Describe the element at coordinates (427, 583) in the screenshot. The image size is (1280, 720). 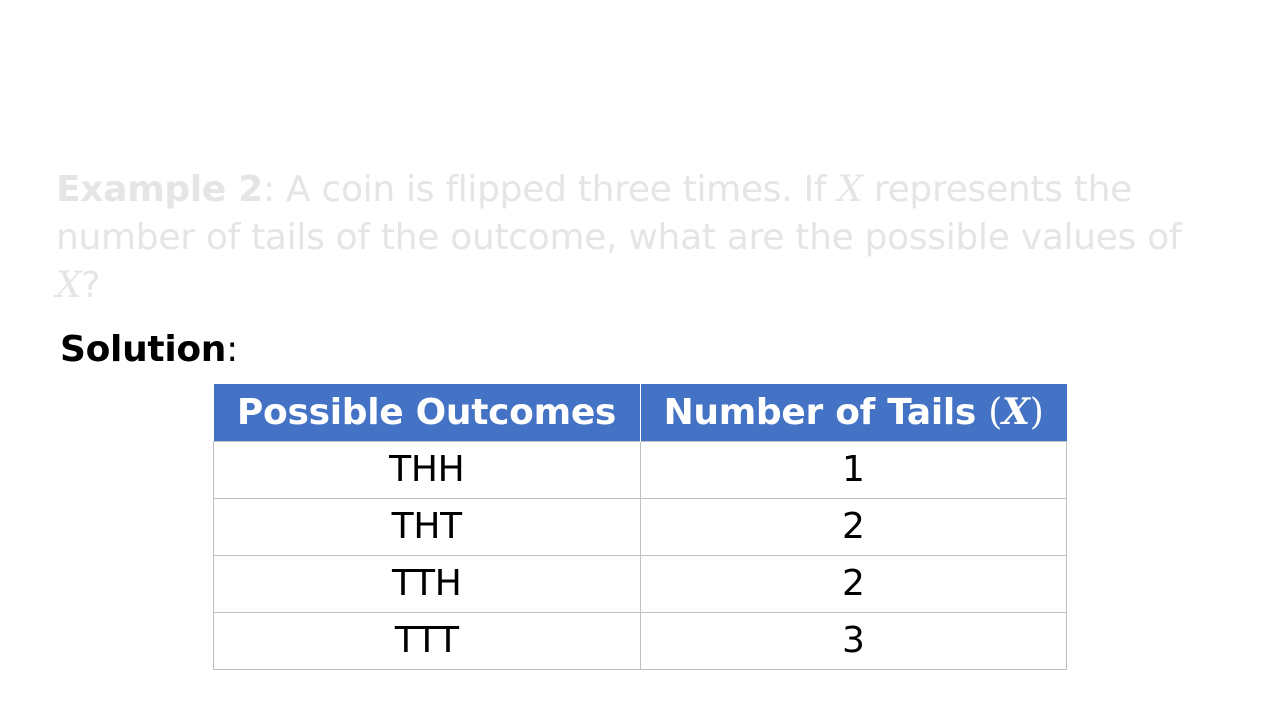
I see `outcome-cell: TTH` at that location.